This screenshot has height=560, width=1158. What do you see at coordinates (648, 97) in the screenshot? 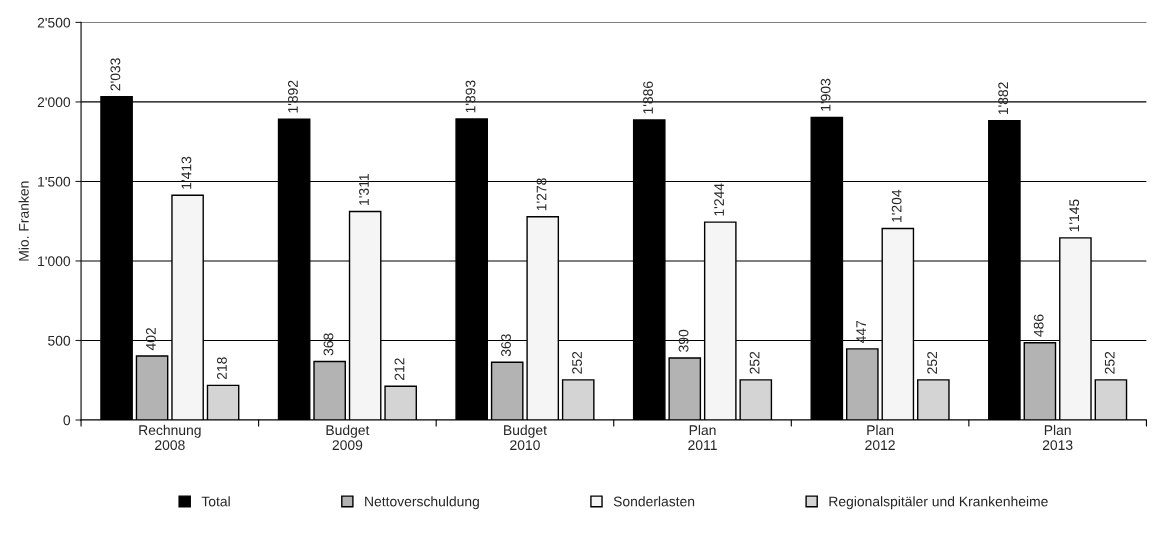
I see `data-label: 1'886` at bounding box center [648, 97].